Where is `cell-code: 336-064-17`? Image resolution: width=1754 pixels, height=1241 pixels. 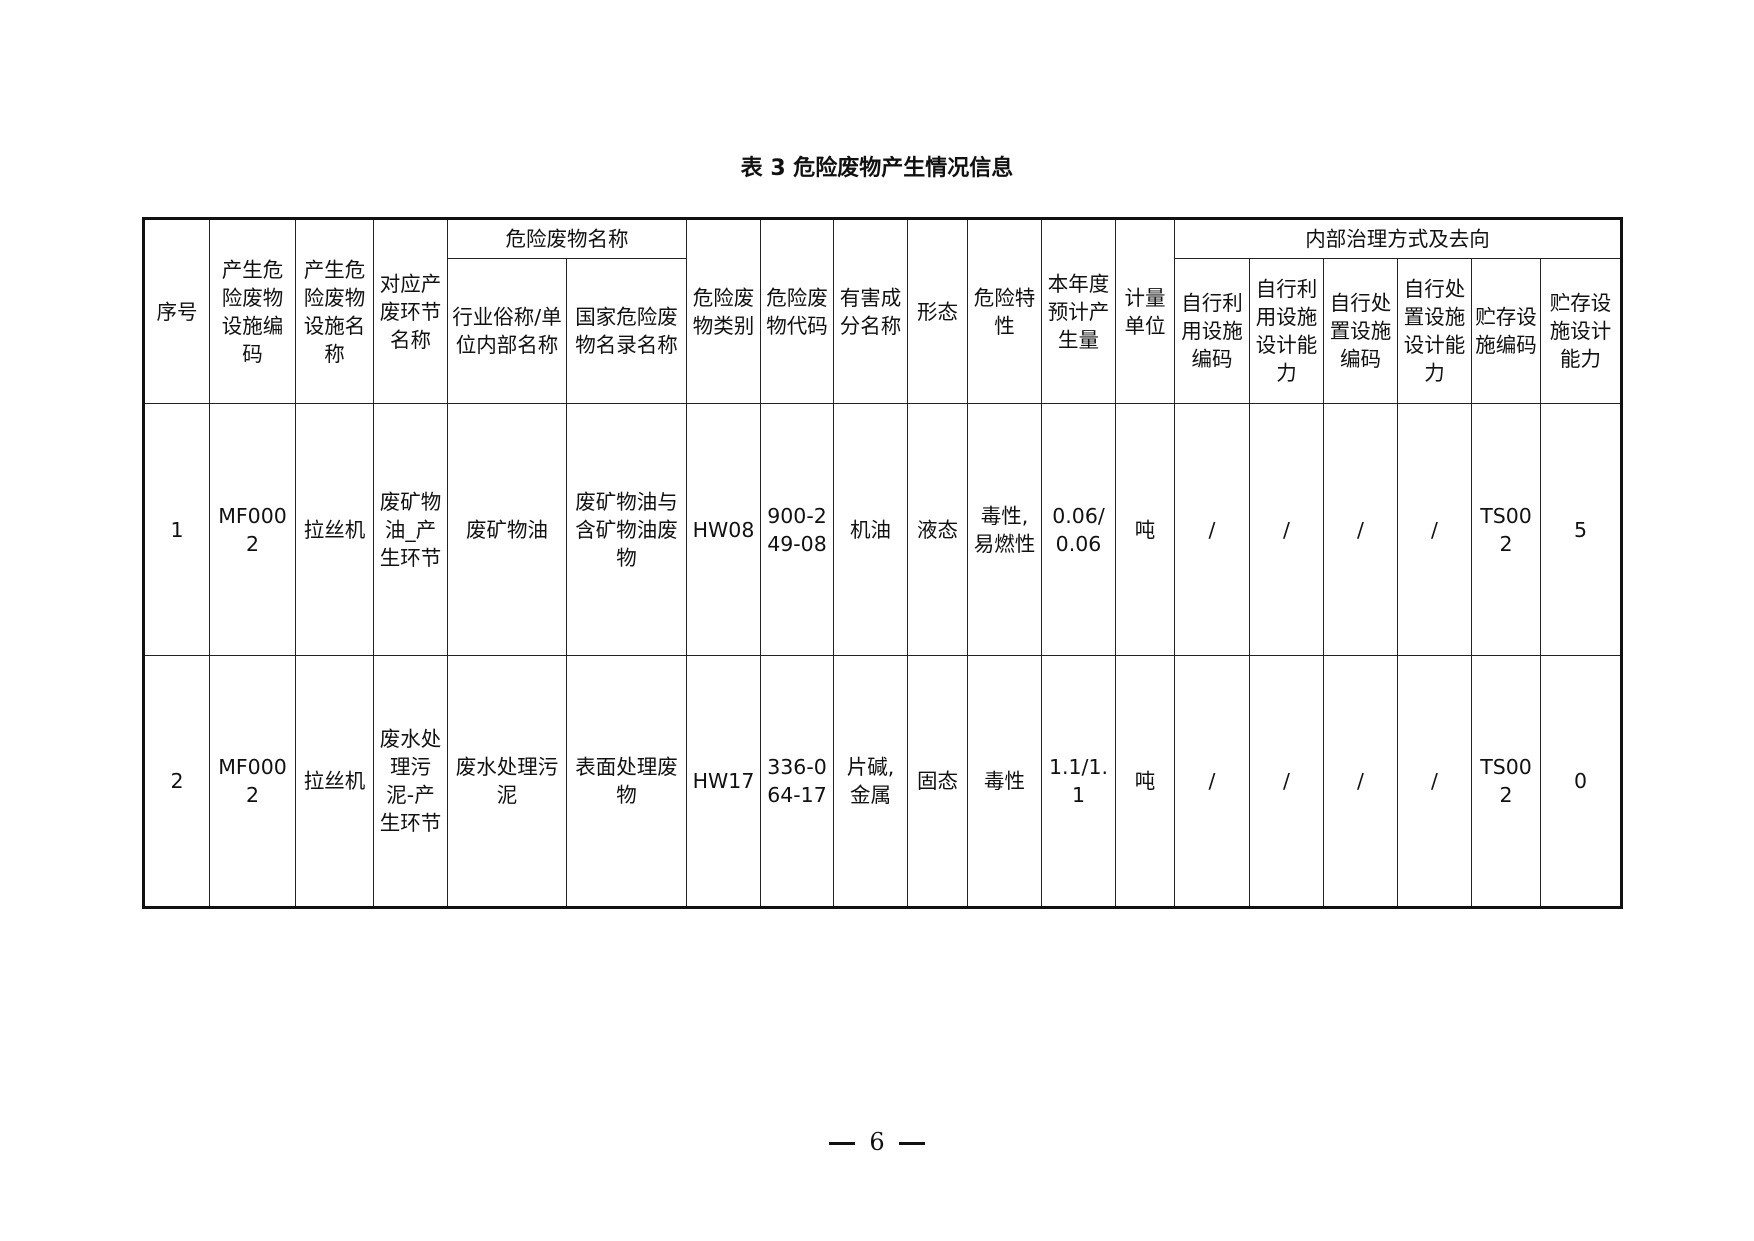 cell-code: 336-064-17 is located at coordinates (797, 781).